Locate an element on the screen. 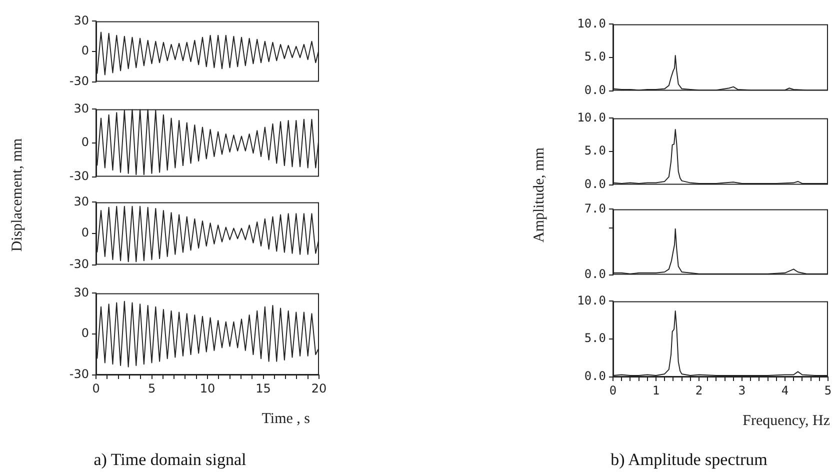 The image size is (836, 474). text: a) Time domain signal is located at coordinates (170, 460).